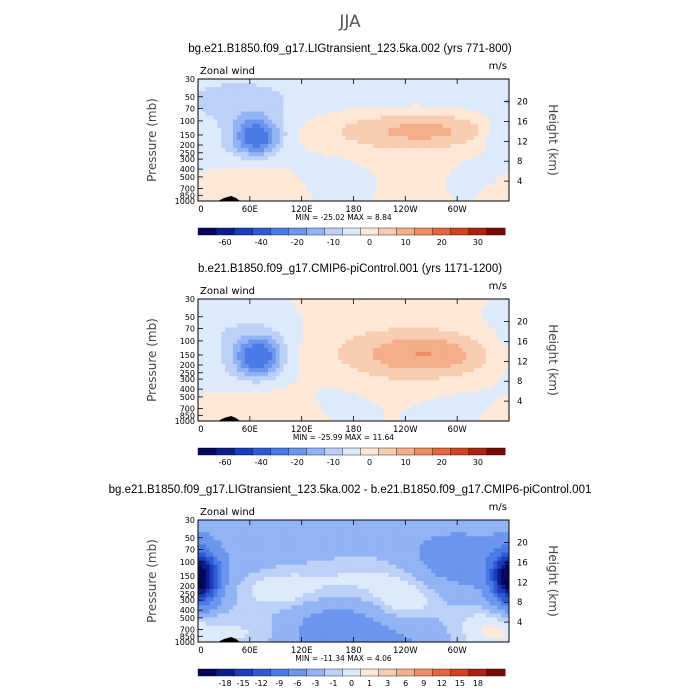 The width and height of the screenshot is (700, 700). What do you see at coordinates (353, 430) in the screenshot?
I see `lon-tick-label: 180` at bounding box center [353, 430].